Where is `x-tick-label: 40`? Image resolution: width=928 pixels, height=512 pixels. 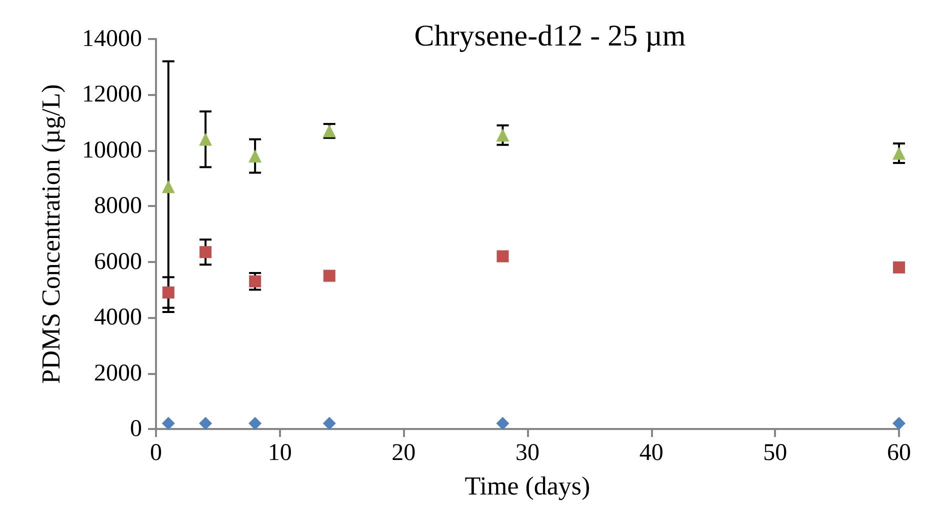 x-tick-label: 40 is located at coordinates (651, 453).